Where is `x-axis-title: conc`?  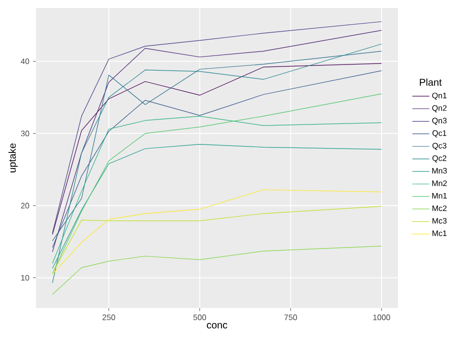
x-axis-title: conc is located at coordinates (217, 325).